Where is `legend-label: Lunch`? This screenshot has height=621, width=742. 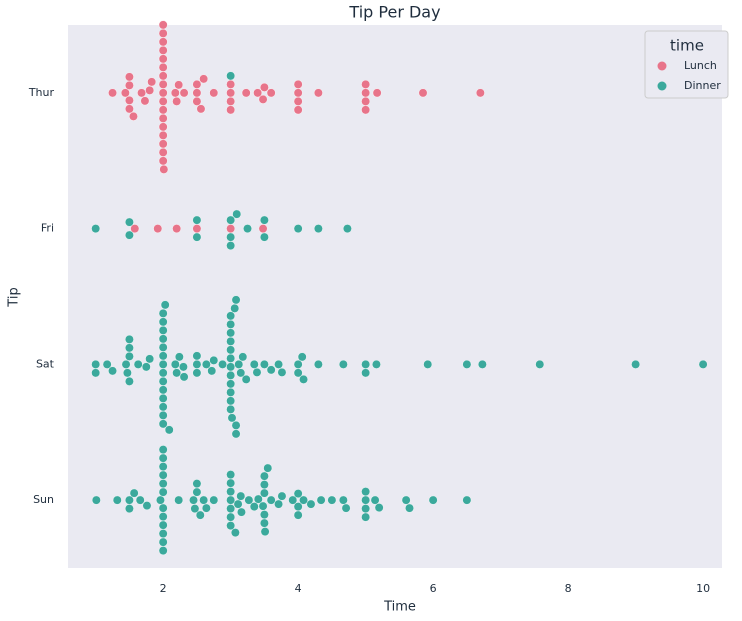
legend-label: Lunch is located at coordinates (700, 65).